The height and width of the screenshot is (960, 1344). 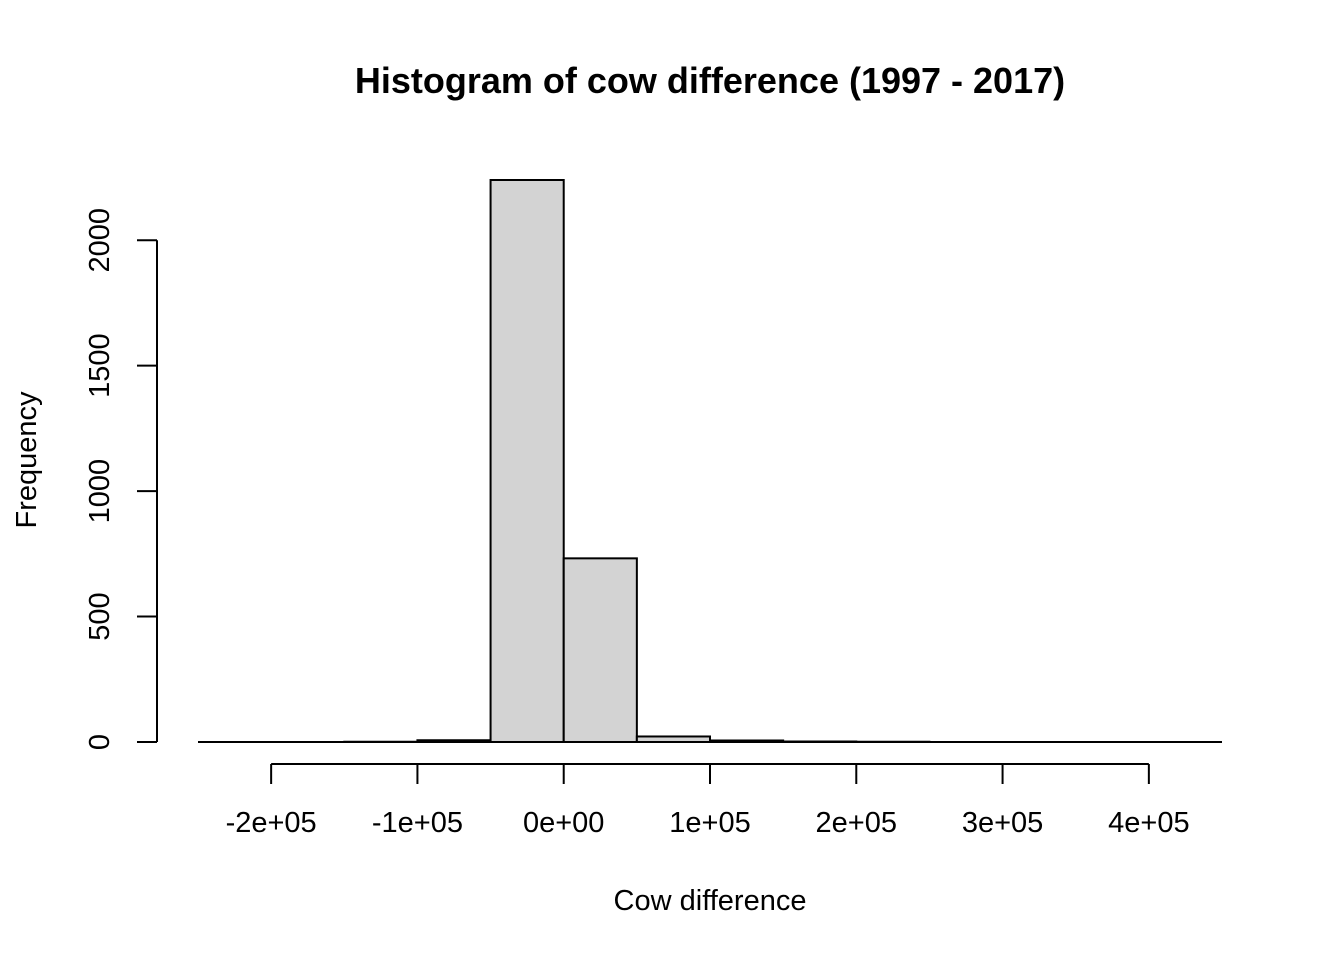 What do you see at coordinates (100, 616) in the screenshot?
I see `y-tick-label-1: 500` at bounding box center [100, 616].